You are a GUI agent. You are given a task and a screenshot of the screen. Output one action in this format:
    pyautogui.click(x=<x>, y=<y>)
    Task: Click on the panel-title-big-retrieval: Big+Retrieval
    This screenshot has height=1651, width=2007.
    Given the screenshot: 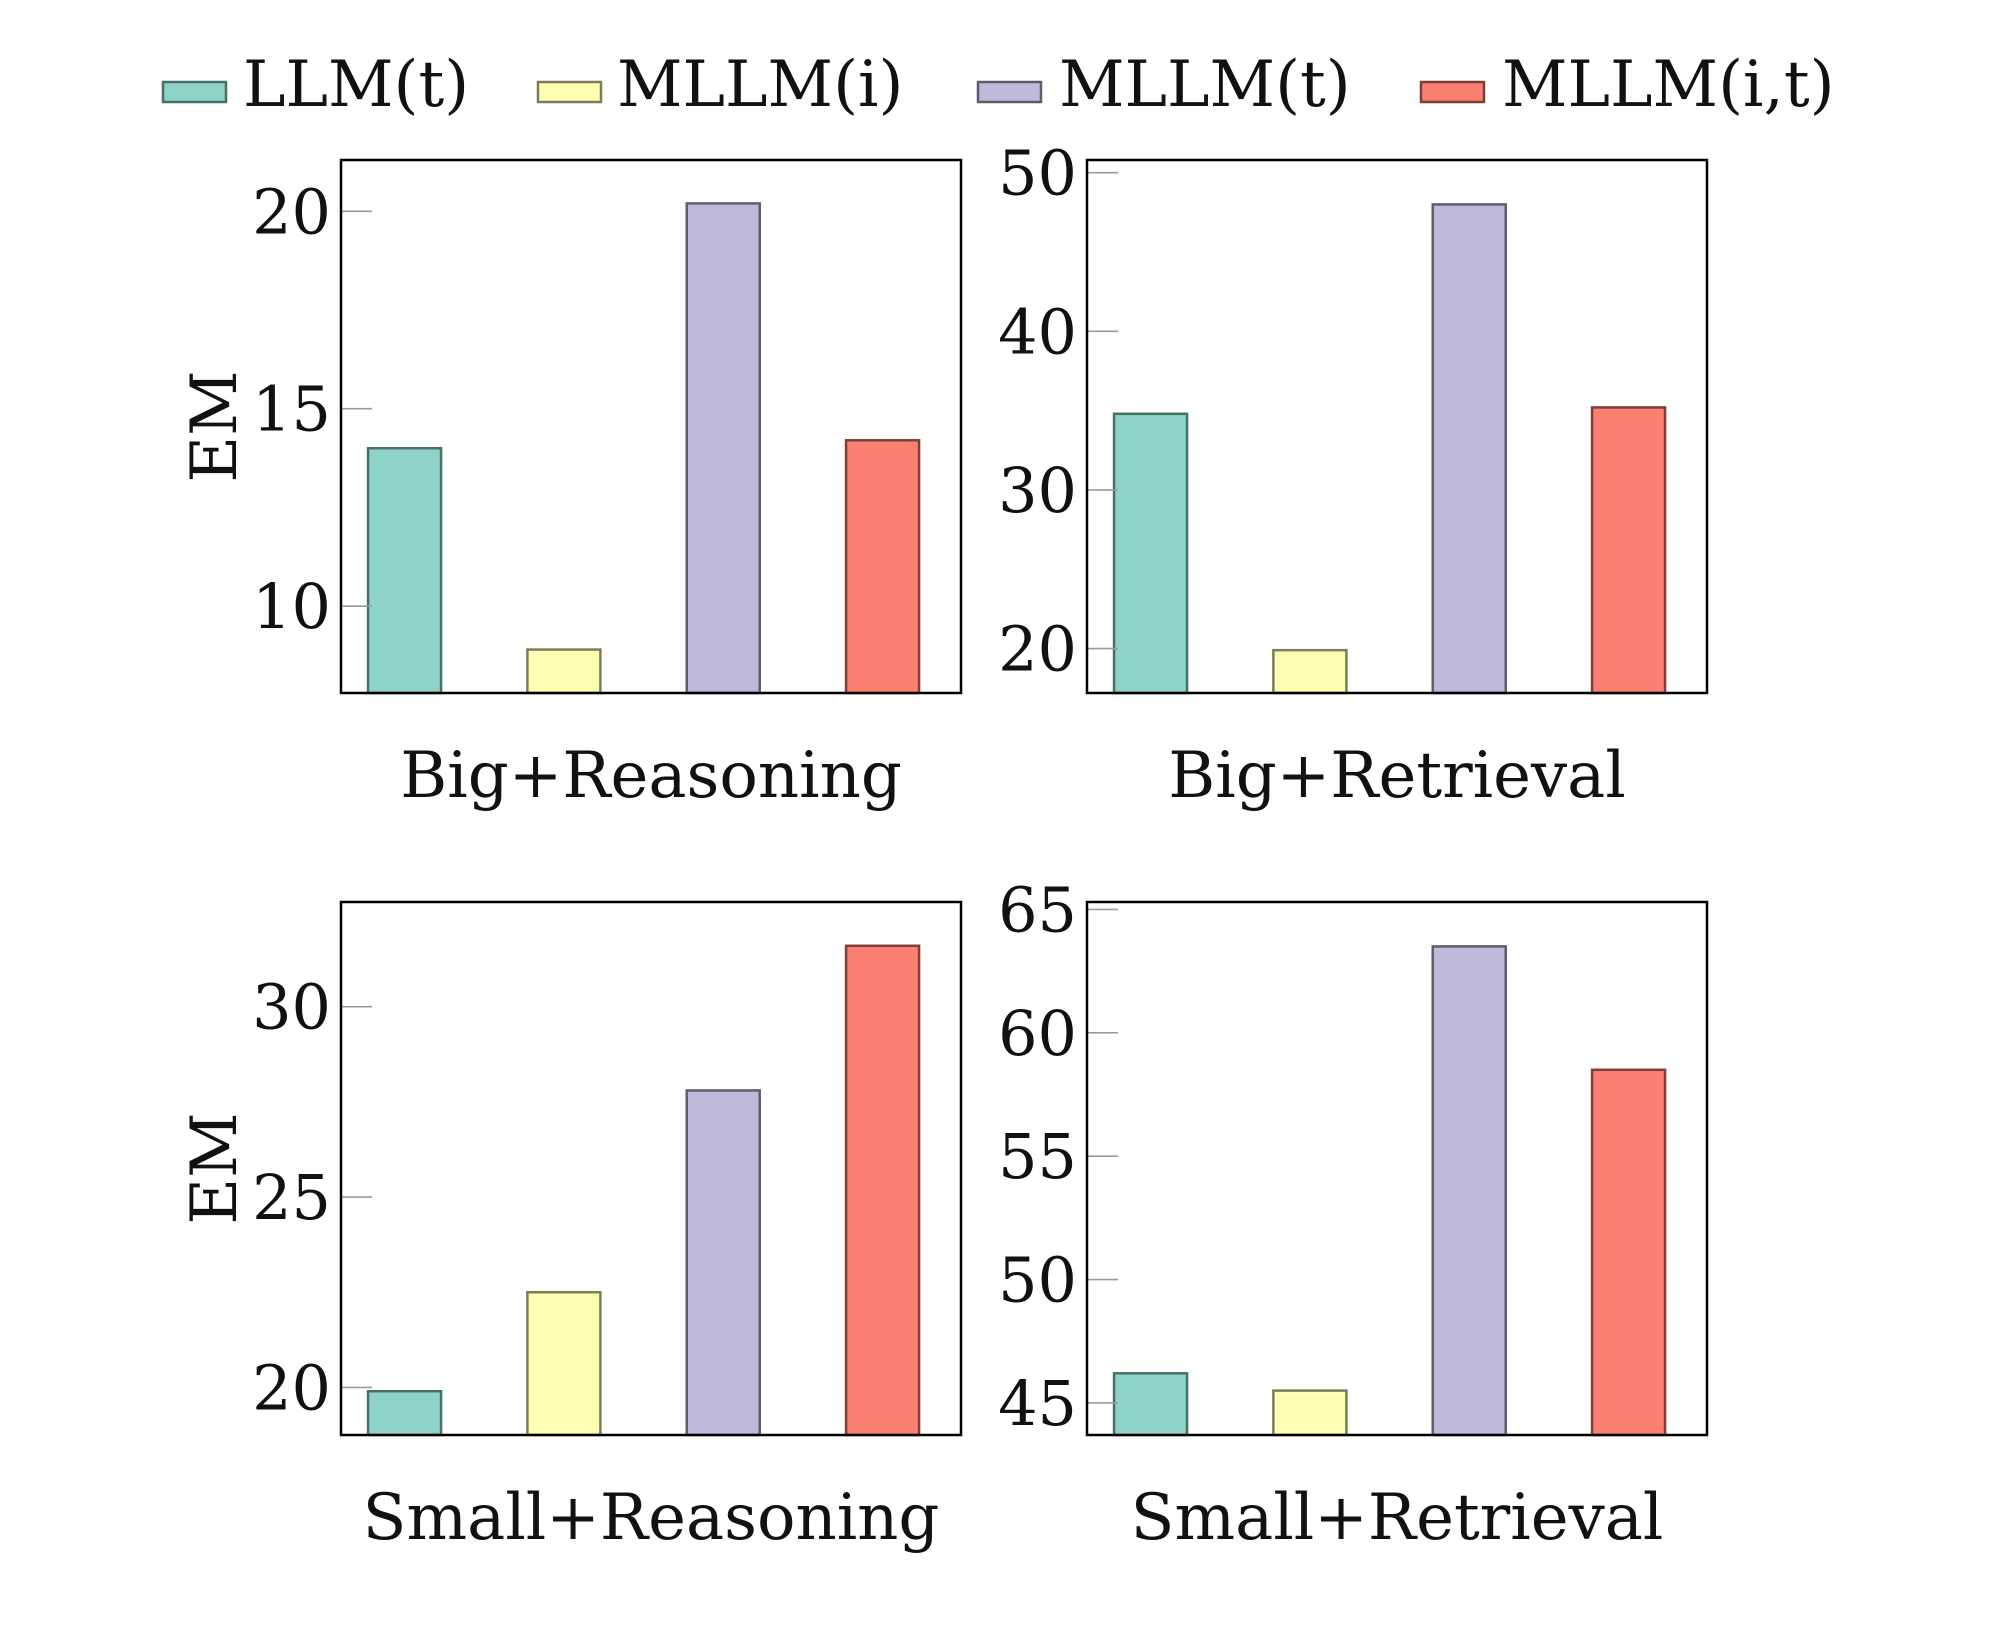 What is the action you would take?
    pyautogui.click(x=1397, y=776)
    